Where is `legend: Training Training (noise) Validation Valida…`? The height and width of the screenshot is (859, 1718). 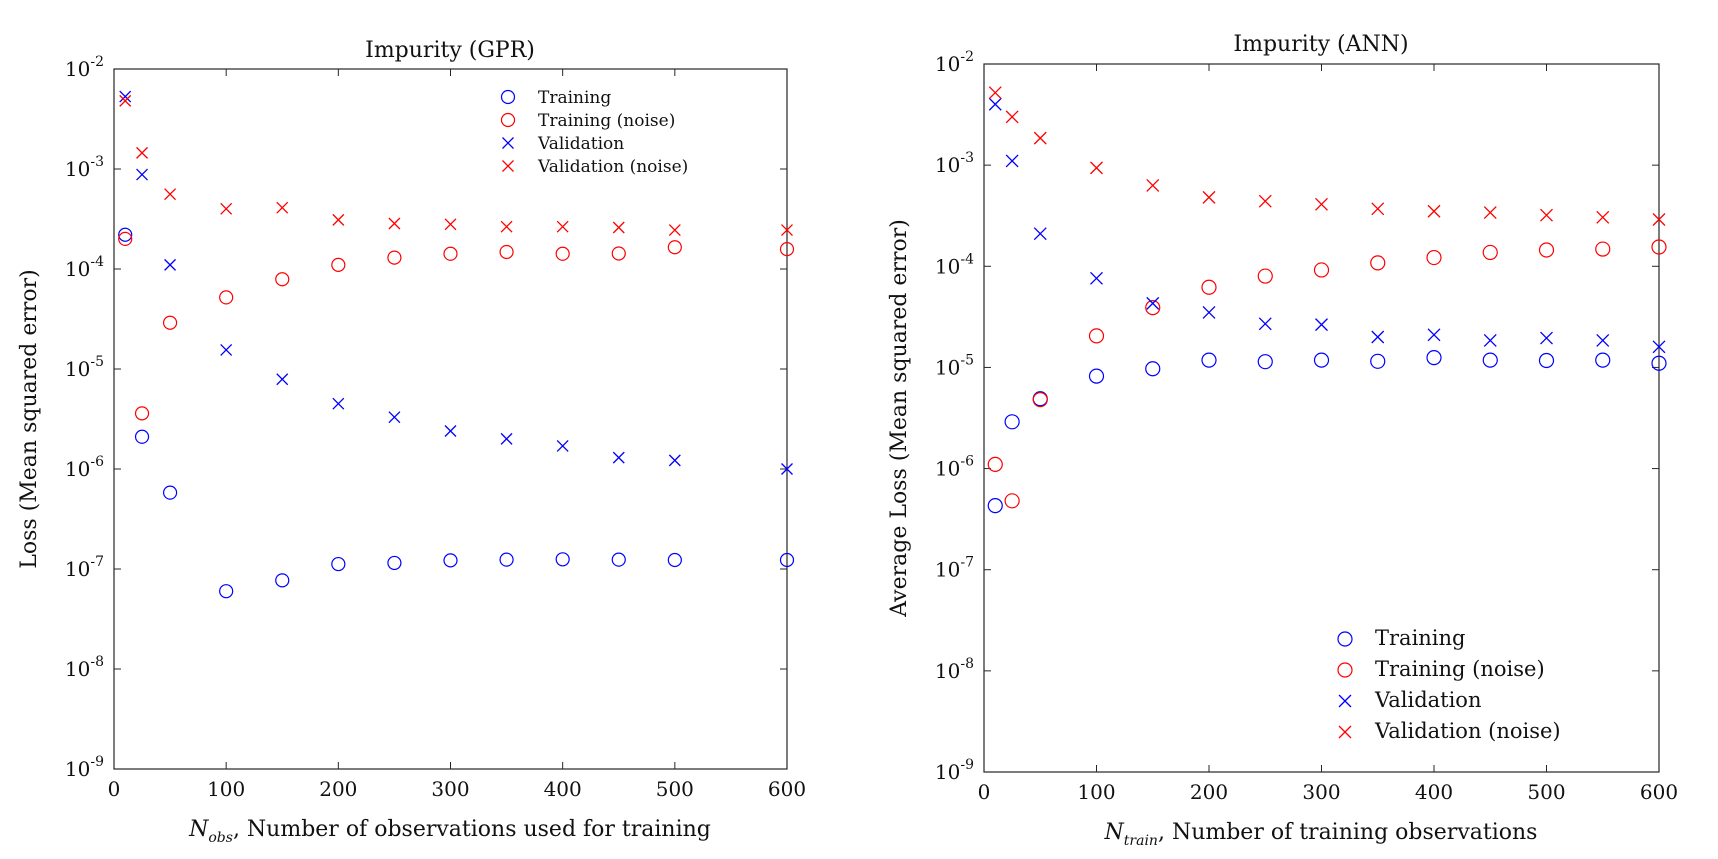
legend: Training Training (noise) Validation Valida… is located at coordinates (1449, 684).